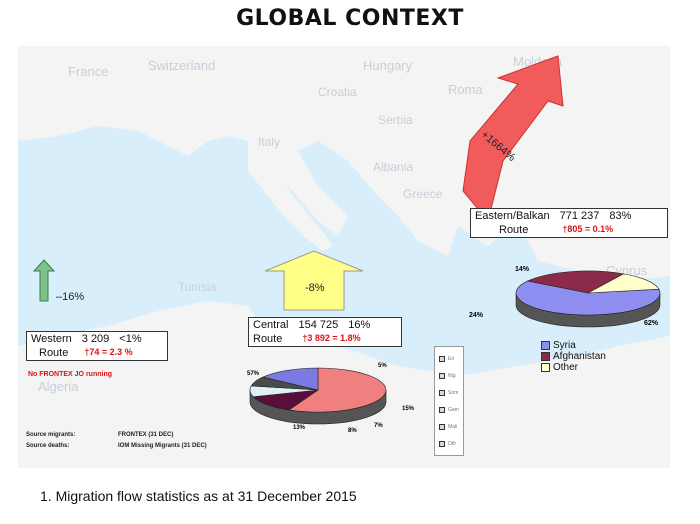  Describe the element at coordinates (314, 280) in the screenshot. I see `central-route-arrow` at that location.